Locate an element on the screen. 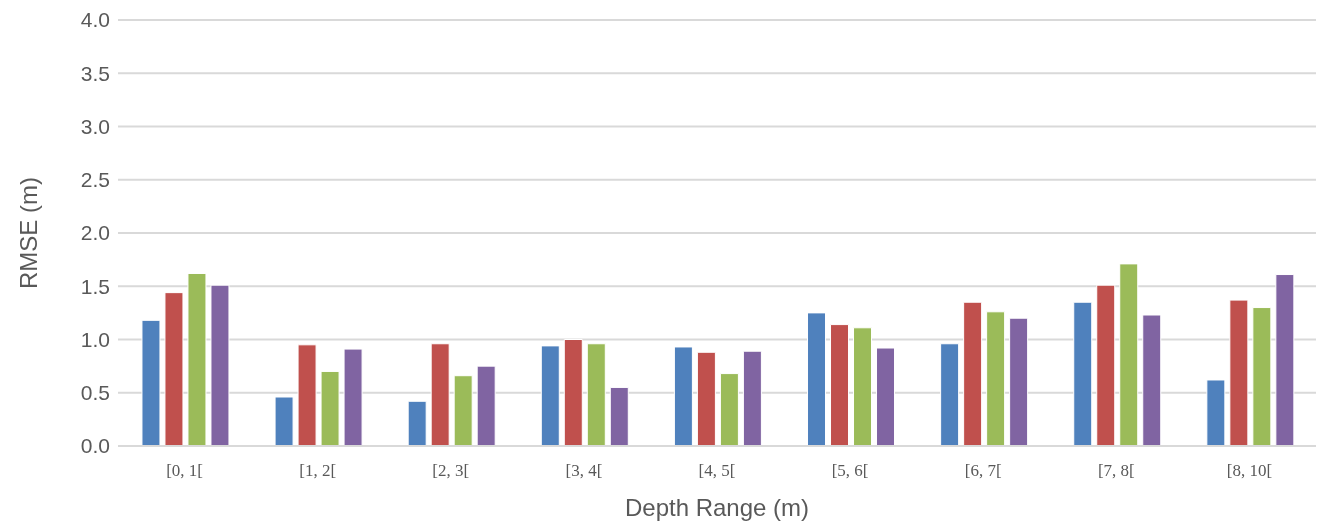 The image size is (1330, 532). y-tick-label: 3.0 is located at coordinates (95, 126).